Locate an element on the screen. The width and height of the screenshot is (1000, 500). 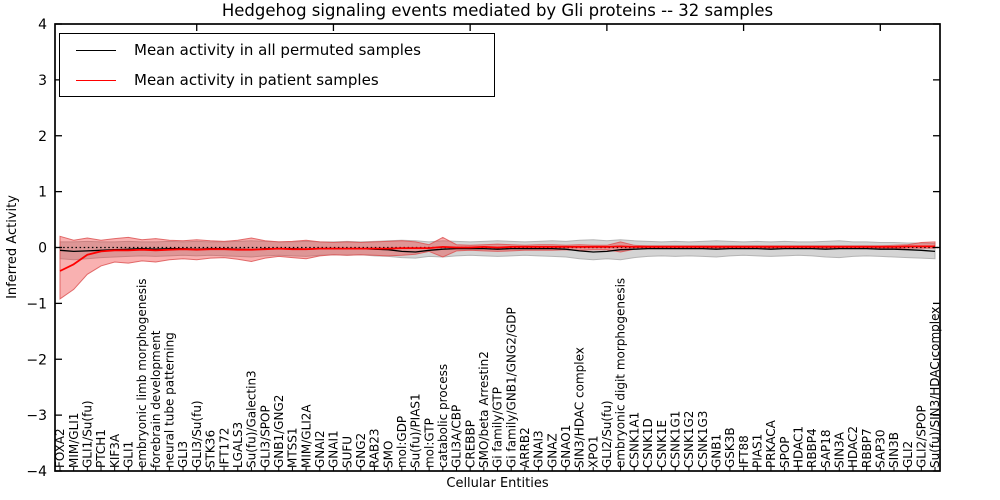
y-tick-label: 4 is located at coordinates (42, 25).